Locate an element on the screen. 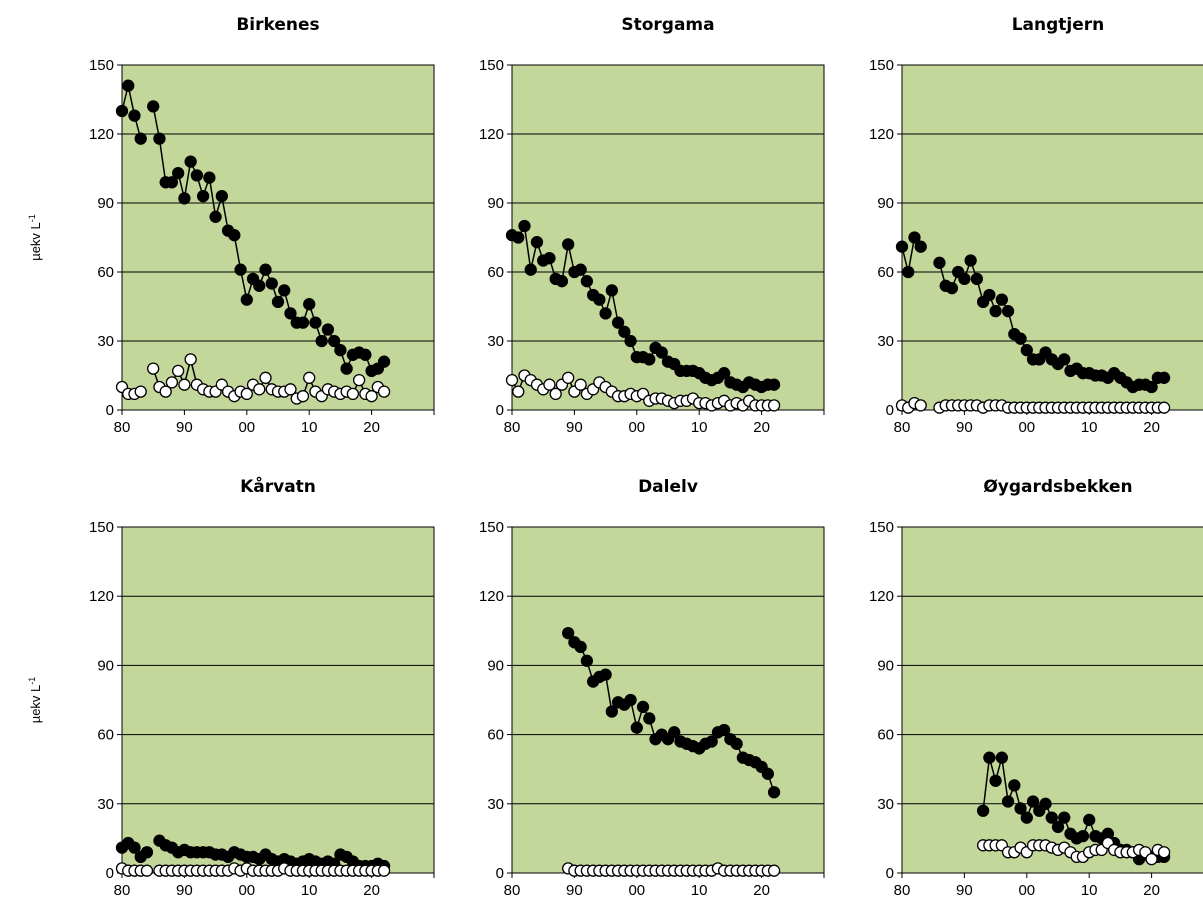 The width and height of the screenshot is (1203, 908). panel-1: 0 30 60 90 120 150 80 90 00 10 20 Storgama is located at coordinates (652, 225).